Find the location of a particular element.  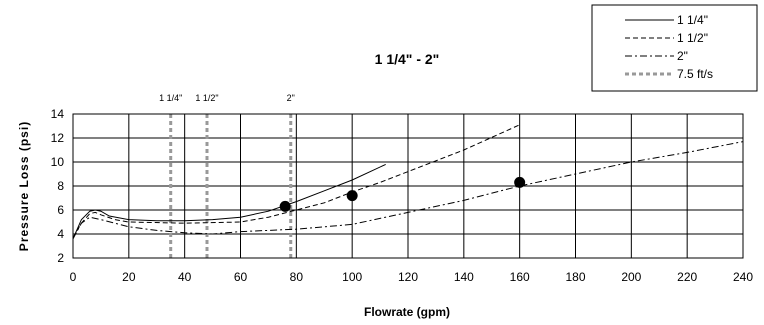

legend-label: 1 1/4" is located at coordinates (692, 20).